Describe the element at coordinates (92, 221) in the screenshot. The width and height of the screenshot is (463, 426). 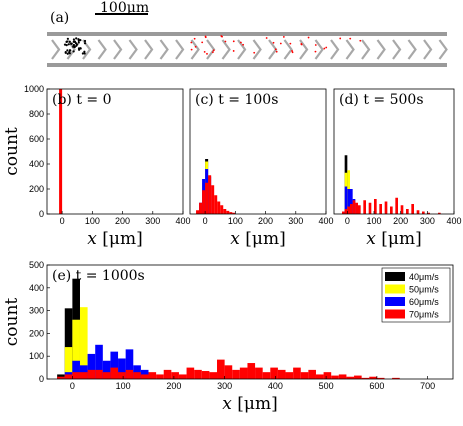
I see `x-tick-label: 100` at that location.